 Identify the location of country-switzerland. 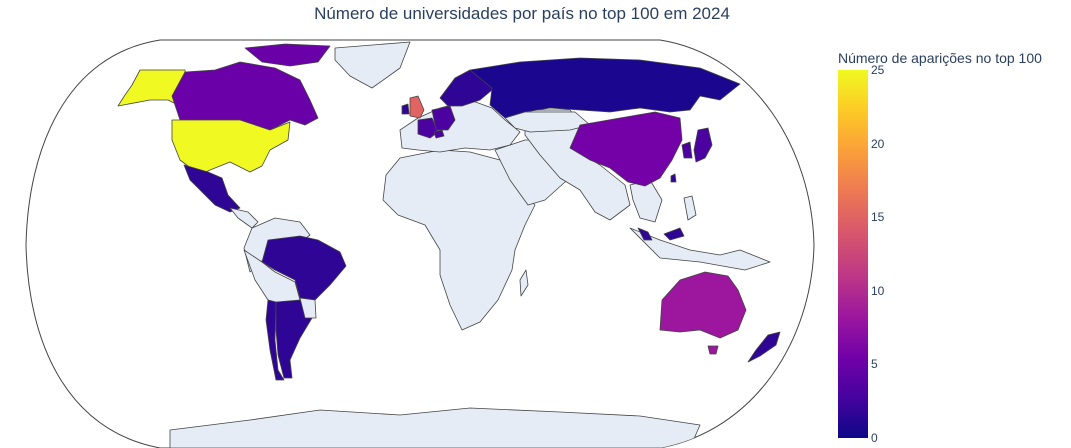
(439, 134).